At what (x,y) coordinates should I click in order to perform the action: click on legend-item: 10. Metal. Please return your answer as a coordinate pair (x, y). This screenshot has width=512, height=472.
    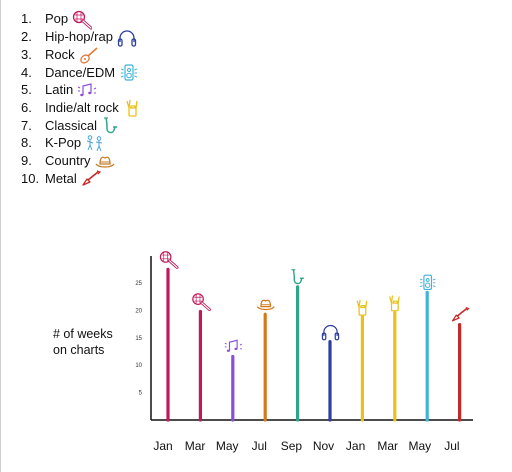
    Looking at the image, I should click on (82, 178).